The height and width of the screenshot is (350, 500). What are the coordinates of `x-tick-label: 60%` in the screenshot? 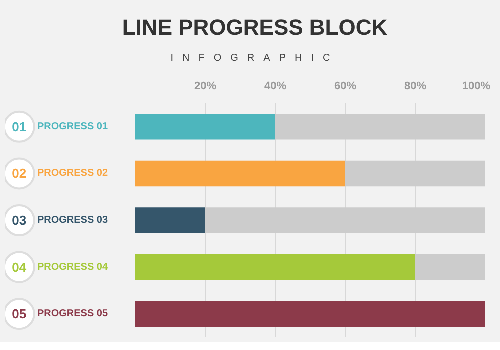 It's located at (345, 86).